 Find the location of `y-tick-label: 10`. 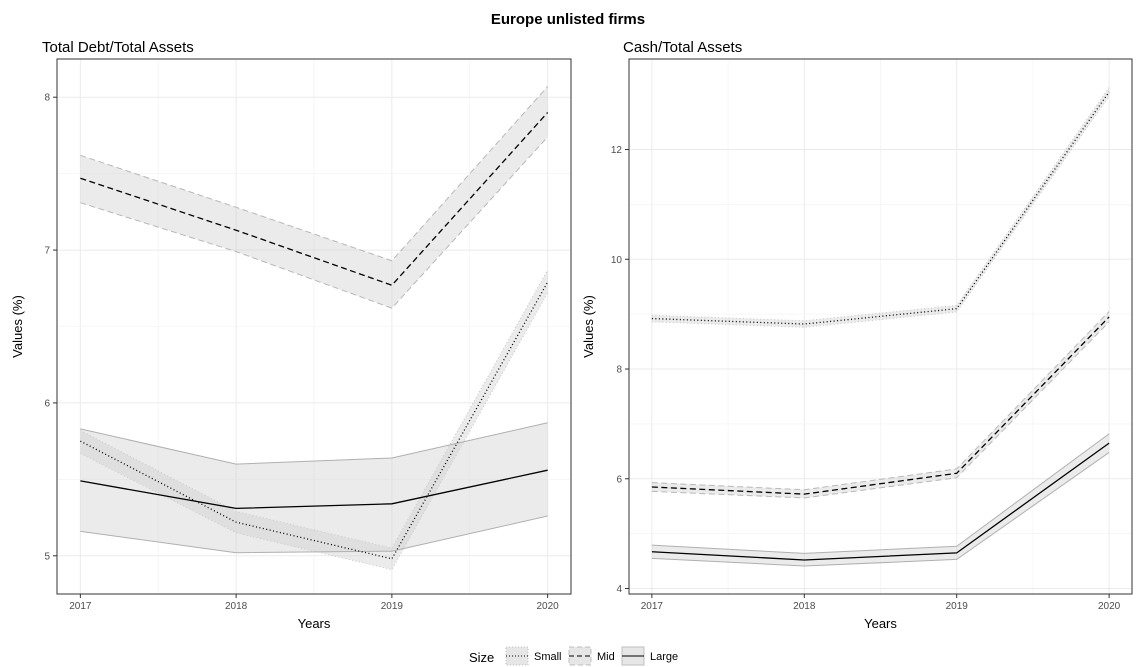

y-tick-label: 10 is located at coordinates (617, 260).